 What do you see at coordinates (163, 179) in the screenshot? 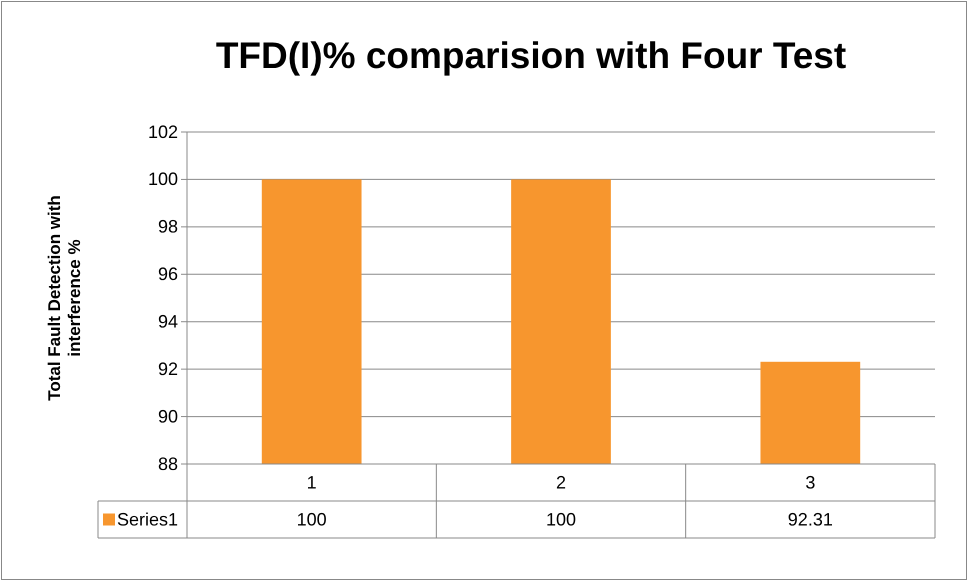
I see `y-tick-label: 100` at bounding box center [163, 179].